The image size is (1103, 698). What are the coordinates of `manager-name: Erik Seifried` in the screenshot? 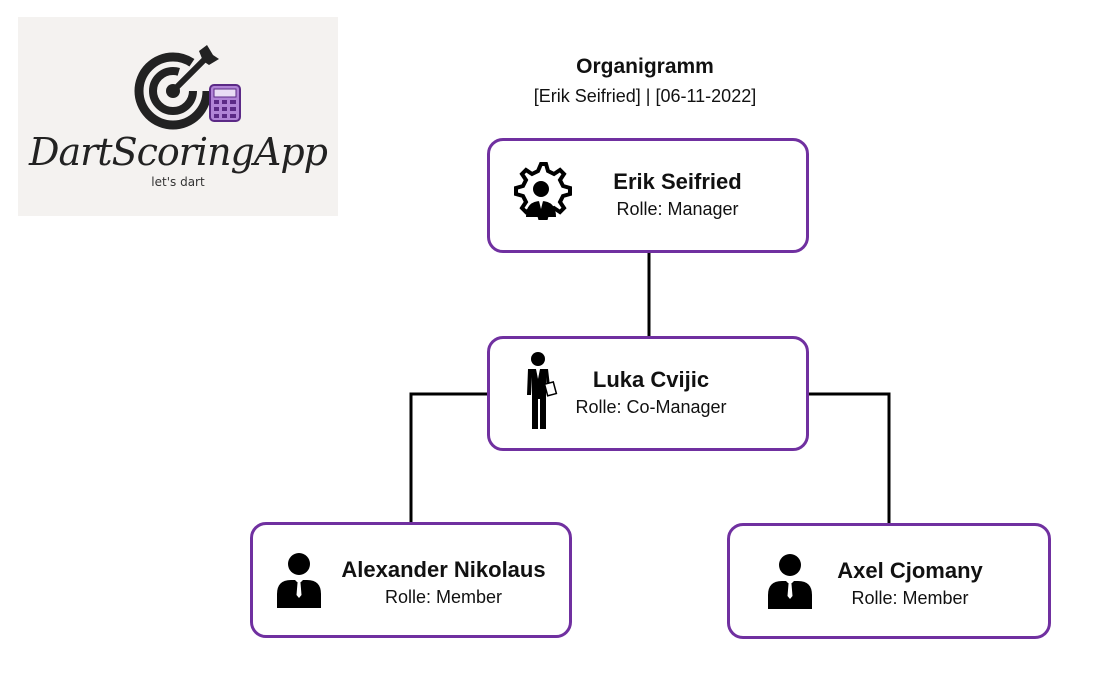 It's located at (677, 181).